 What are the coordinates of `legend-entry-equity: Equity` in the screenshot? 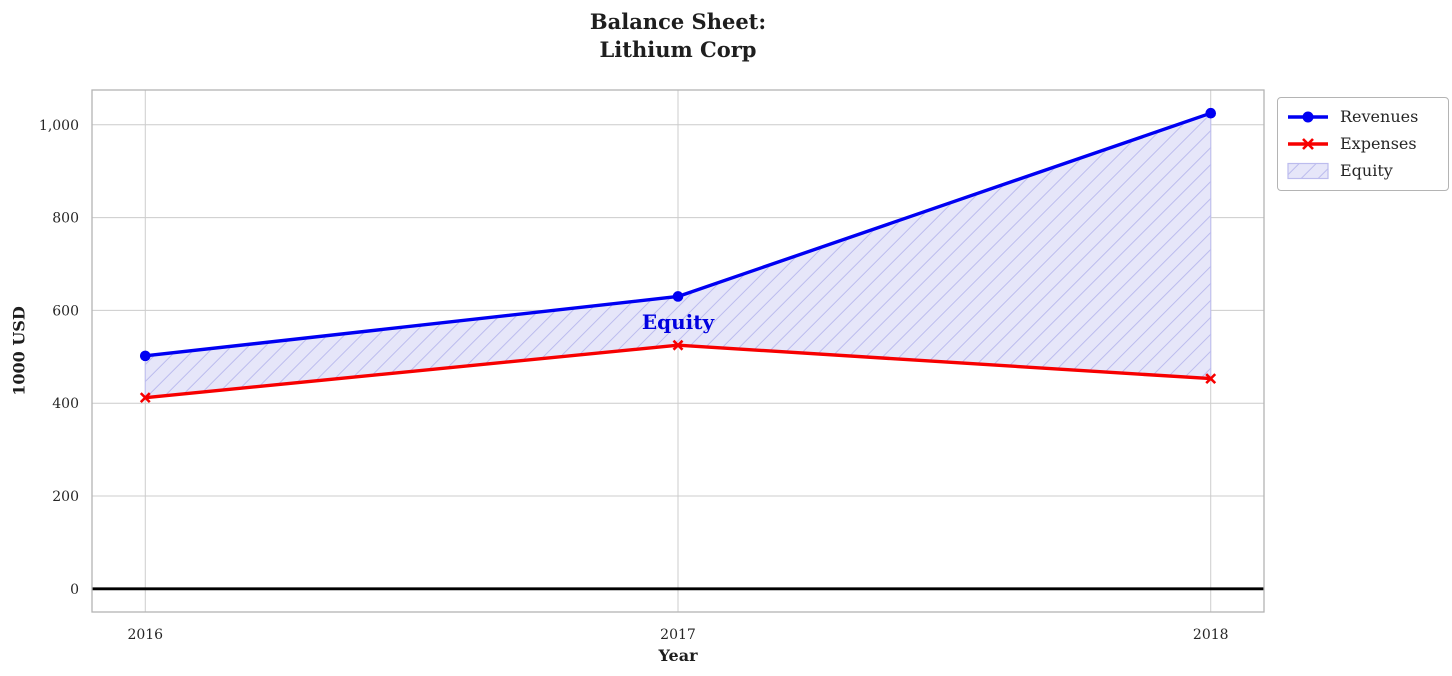 It's located at (1361, 171).